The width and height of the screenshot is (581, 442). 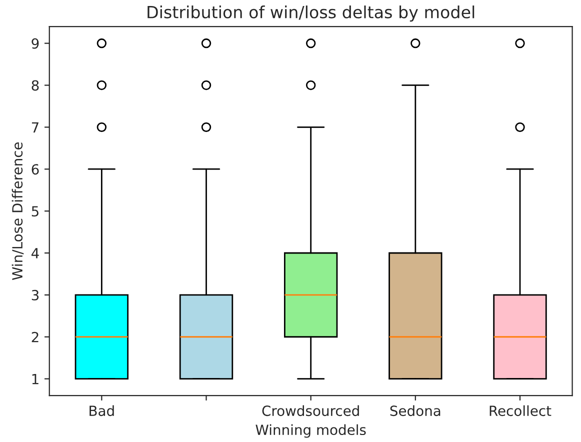 What do you see at coordinates (35, 337) in the screenshot?
I see `y-tick-label: 2` at bounding box center [35, 337].